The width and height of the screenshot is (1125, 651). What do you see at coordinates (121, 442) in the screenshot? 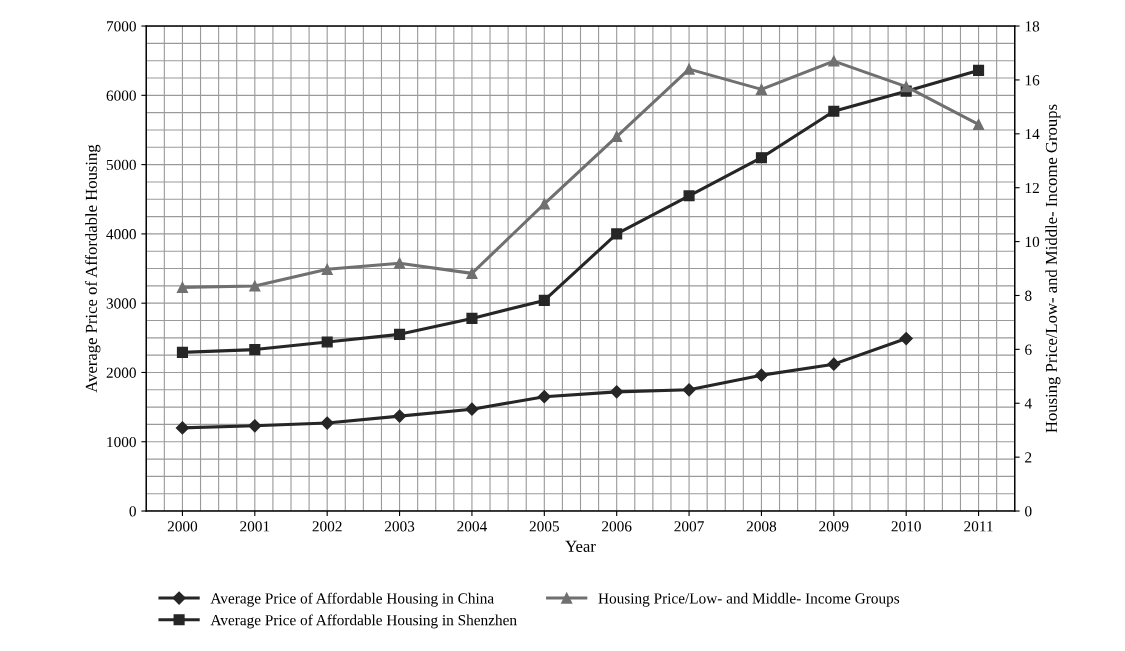
I see `y-tick-label: 1000` at bounding box center [121, 442].